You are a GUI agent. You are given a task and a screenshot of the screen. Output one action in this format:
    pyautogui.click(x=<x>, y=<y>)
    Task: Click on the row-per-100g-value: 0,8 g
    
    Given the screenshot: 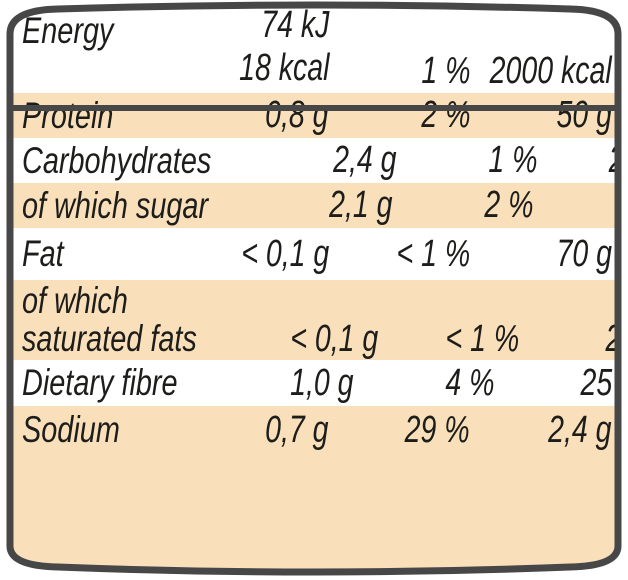 What is the action you would take?
    pyautogui.click(x=297, y=115)
    